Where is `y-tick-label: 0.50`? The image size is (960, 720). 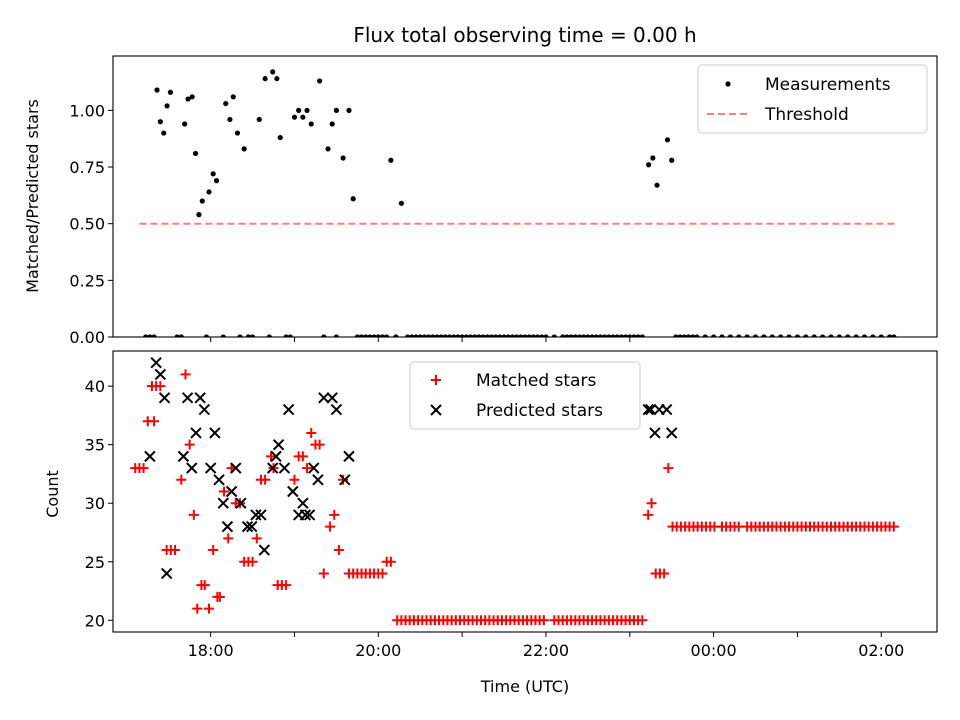
y-tick-label: 0.50 is located at coordinates (87, 224).